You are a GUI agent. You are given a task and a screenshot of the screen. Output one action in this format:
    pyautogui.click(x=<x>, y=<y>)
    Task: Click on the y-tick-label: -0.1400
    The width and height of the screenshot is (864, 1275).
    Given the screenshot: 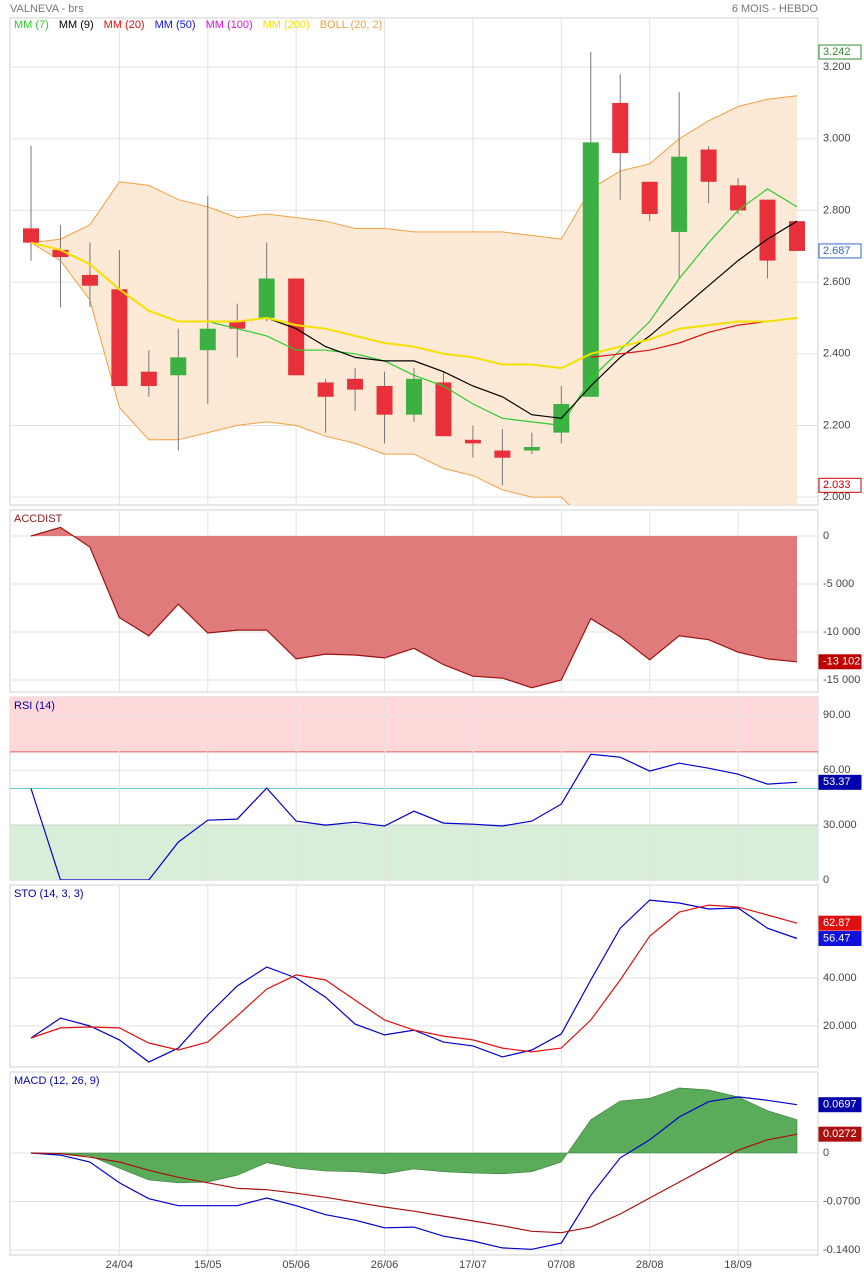 What is the action you would take?
    pyautogui.click(x=841, y=1250)
    